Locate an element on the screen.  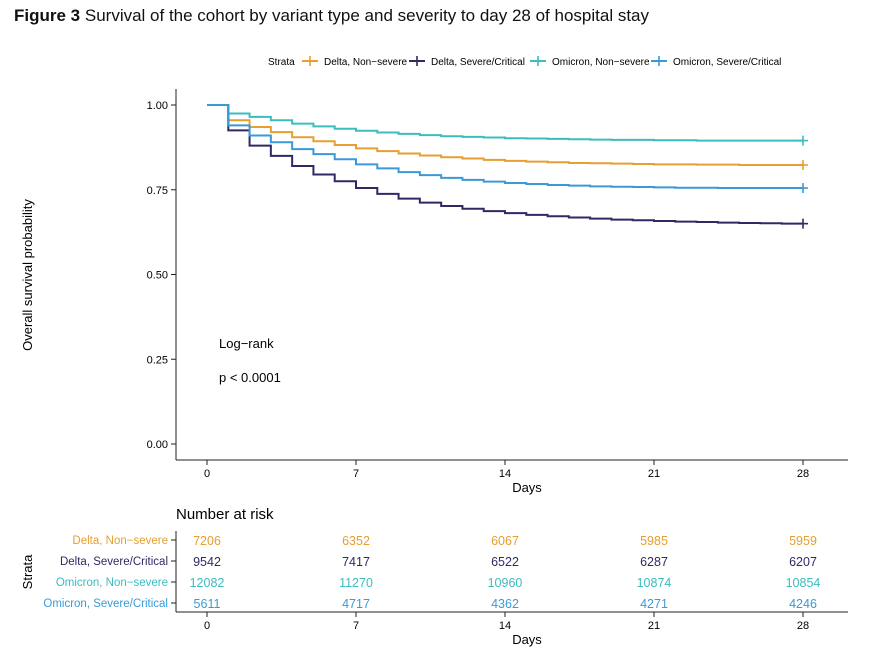
x-tick-label: 28 is located at coordinates (803, 474).